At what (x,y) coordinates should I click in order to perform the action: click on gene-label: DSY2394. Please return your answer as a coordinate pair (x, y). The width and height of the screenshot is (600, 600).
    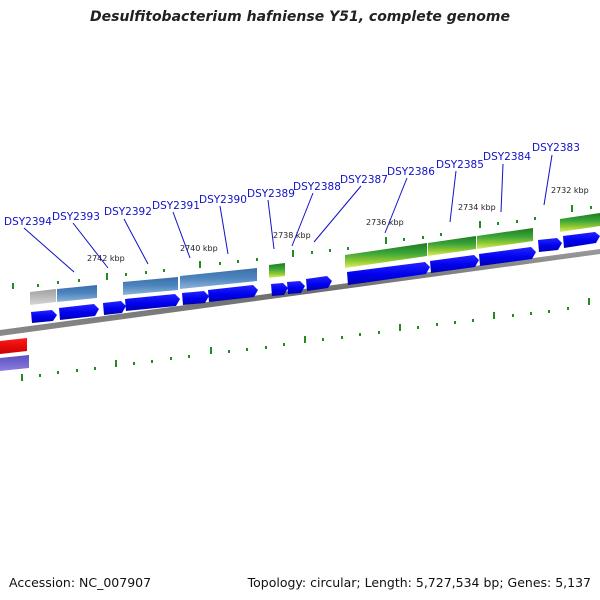
    Looking at the image, I should click on (28, 222).